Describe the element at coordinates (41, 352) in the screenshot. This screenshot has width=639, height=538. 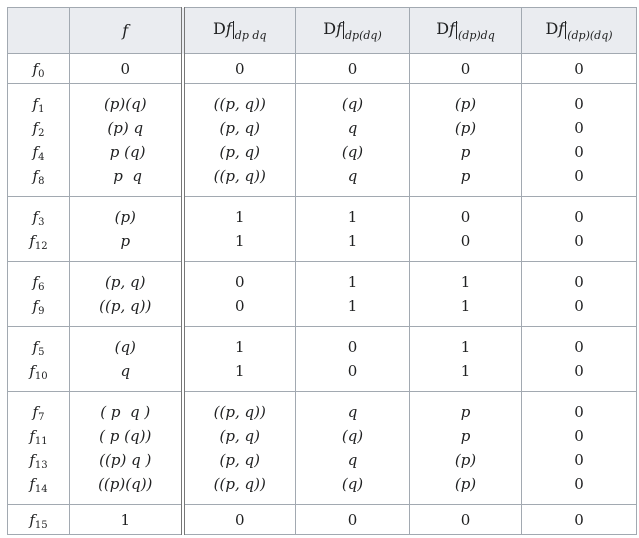
I see `f-index: 5` at that location.